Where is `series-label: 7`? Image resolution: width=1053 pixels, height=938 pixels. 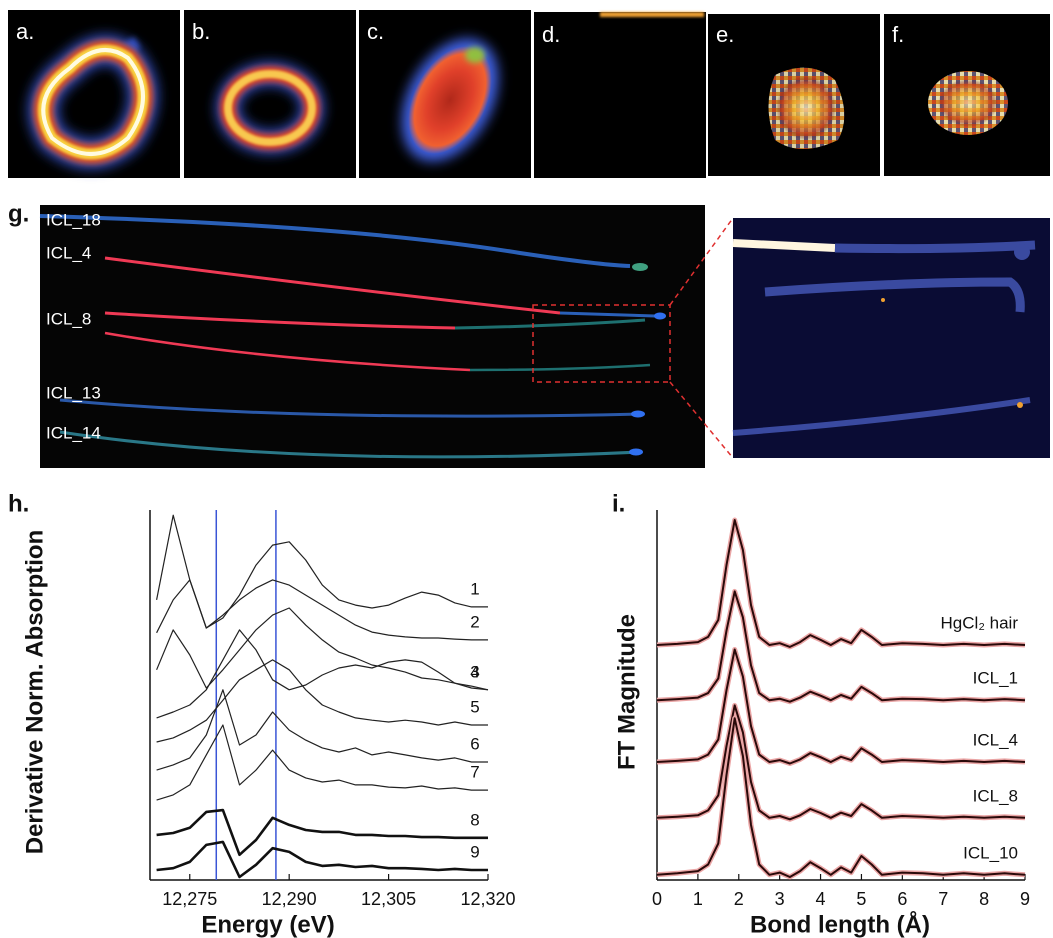 series-label: 7 is located at coordinates (474, 772).